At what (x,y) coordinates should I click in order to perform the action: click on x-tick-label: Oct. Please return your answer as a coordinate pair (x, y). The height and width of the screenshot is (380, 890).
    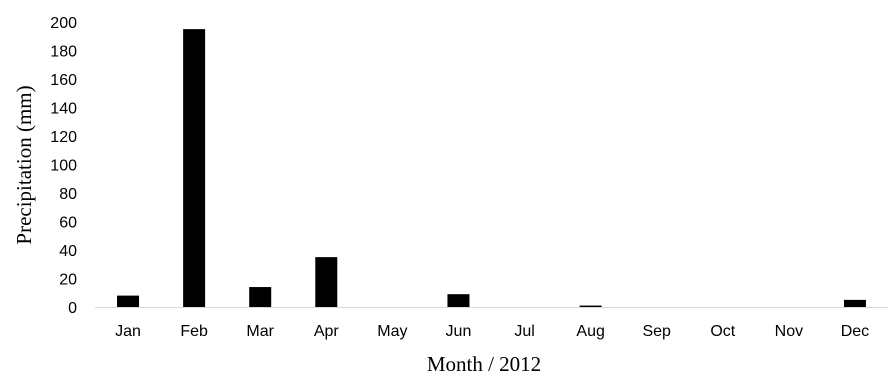
    Looking at the image, I should click on (722, 331).